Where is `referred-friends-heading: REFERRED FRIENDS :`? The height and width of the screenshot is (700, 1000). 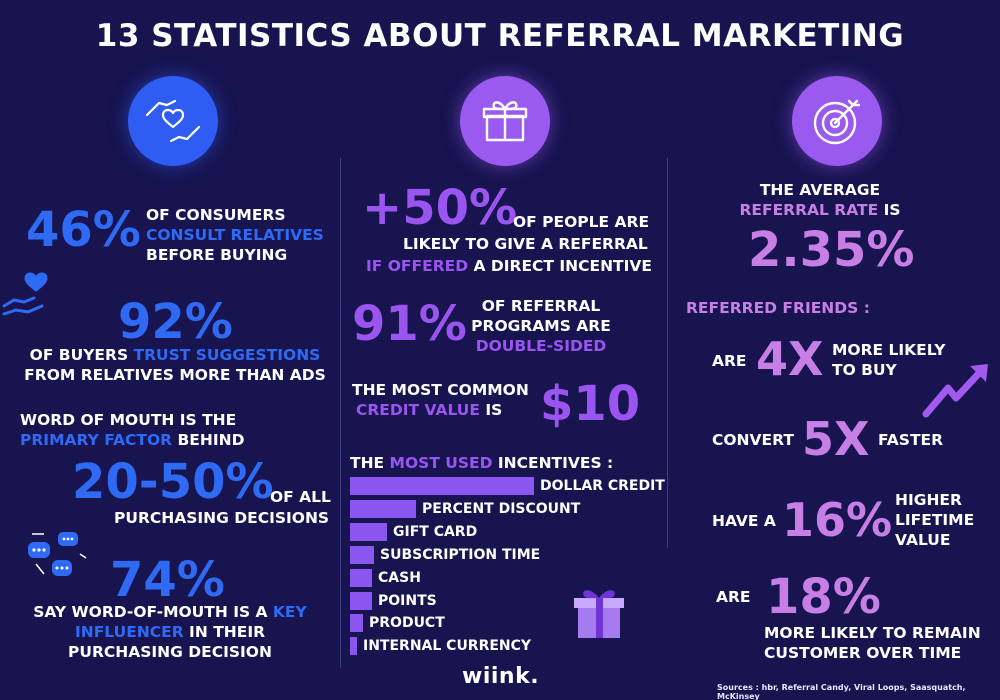 referred-friends-heading: REFERRED FRIENDS : is located at coordinates (778, 308).